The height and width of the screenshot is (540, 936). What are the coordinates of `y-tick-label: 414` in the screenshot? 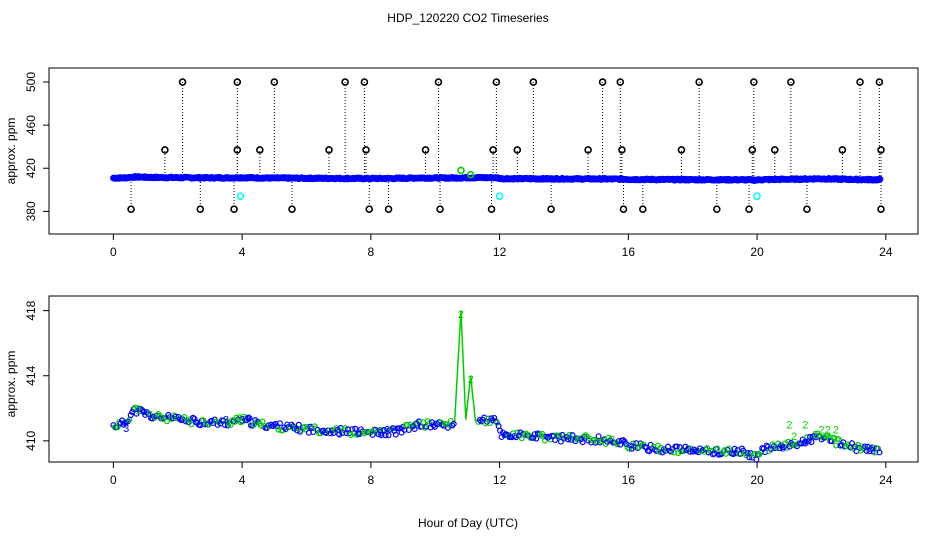 It's located at (31, 375).